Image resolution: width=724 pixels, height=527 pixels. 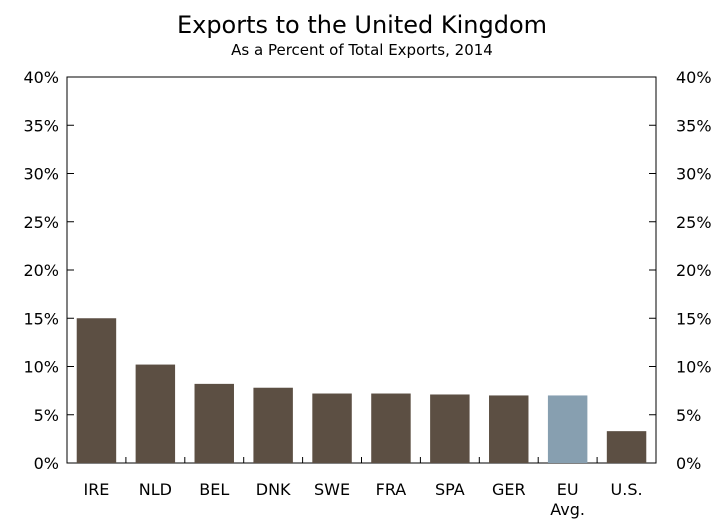 I want to click on chart-subtitle: As a Percent of Total Exports, 2014, so click(x=362, y=50).